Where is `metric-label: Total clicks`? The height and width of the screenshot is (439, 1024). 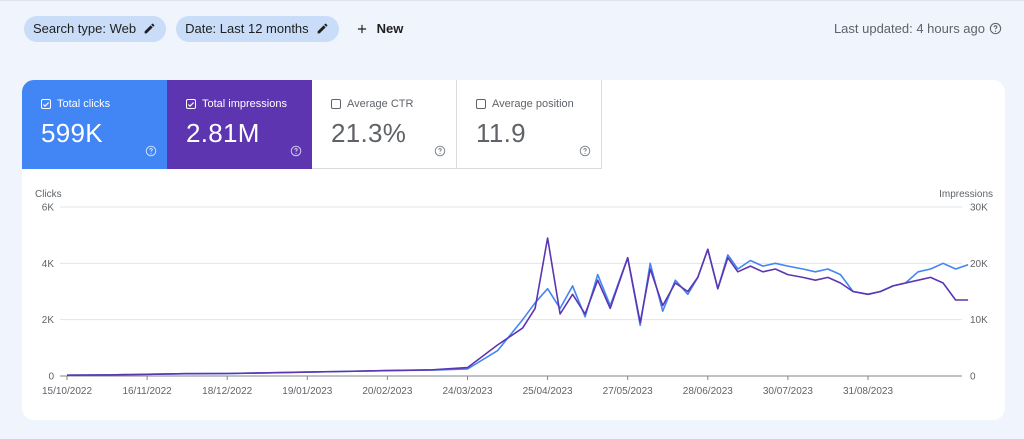
metric-label: Total clicks is located at coordinates (84, 104).